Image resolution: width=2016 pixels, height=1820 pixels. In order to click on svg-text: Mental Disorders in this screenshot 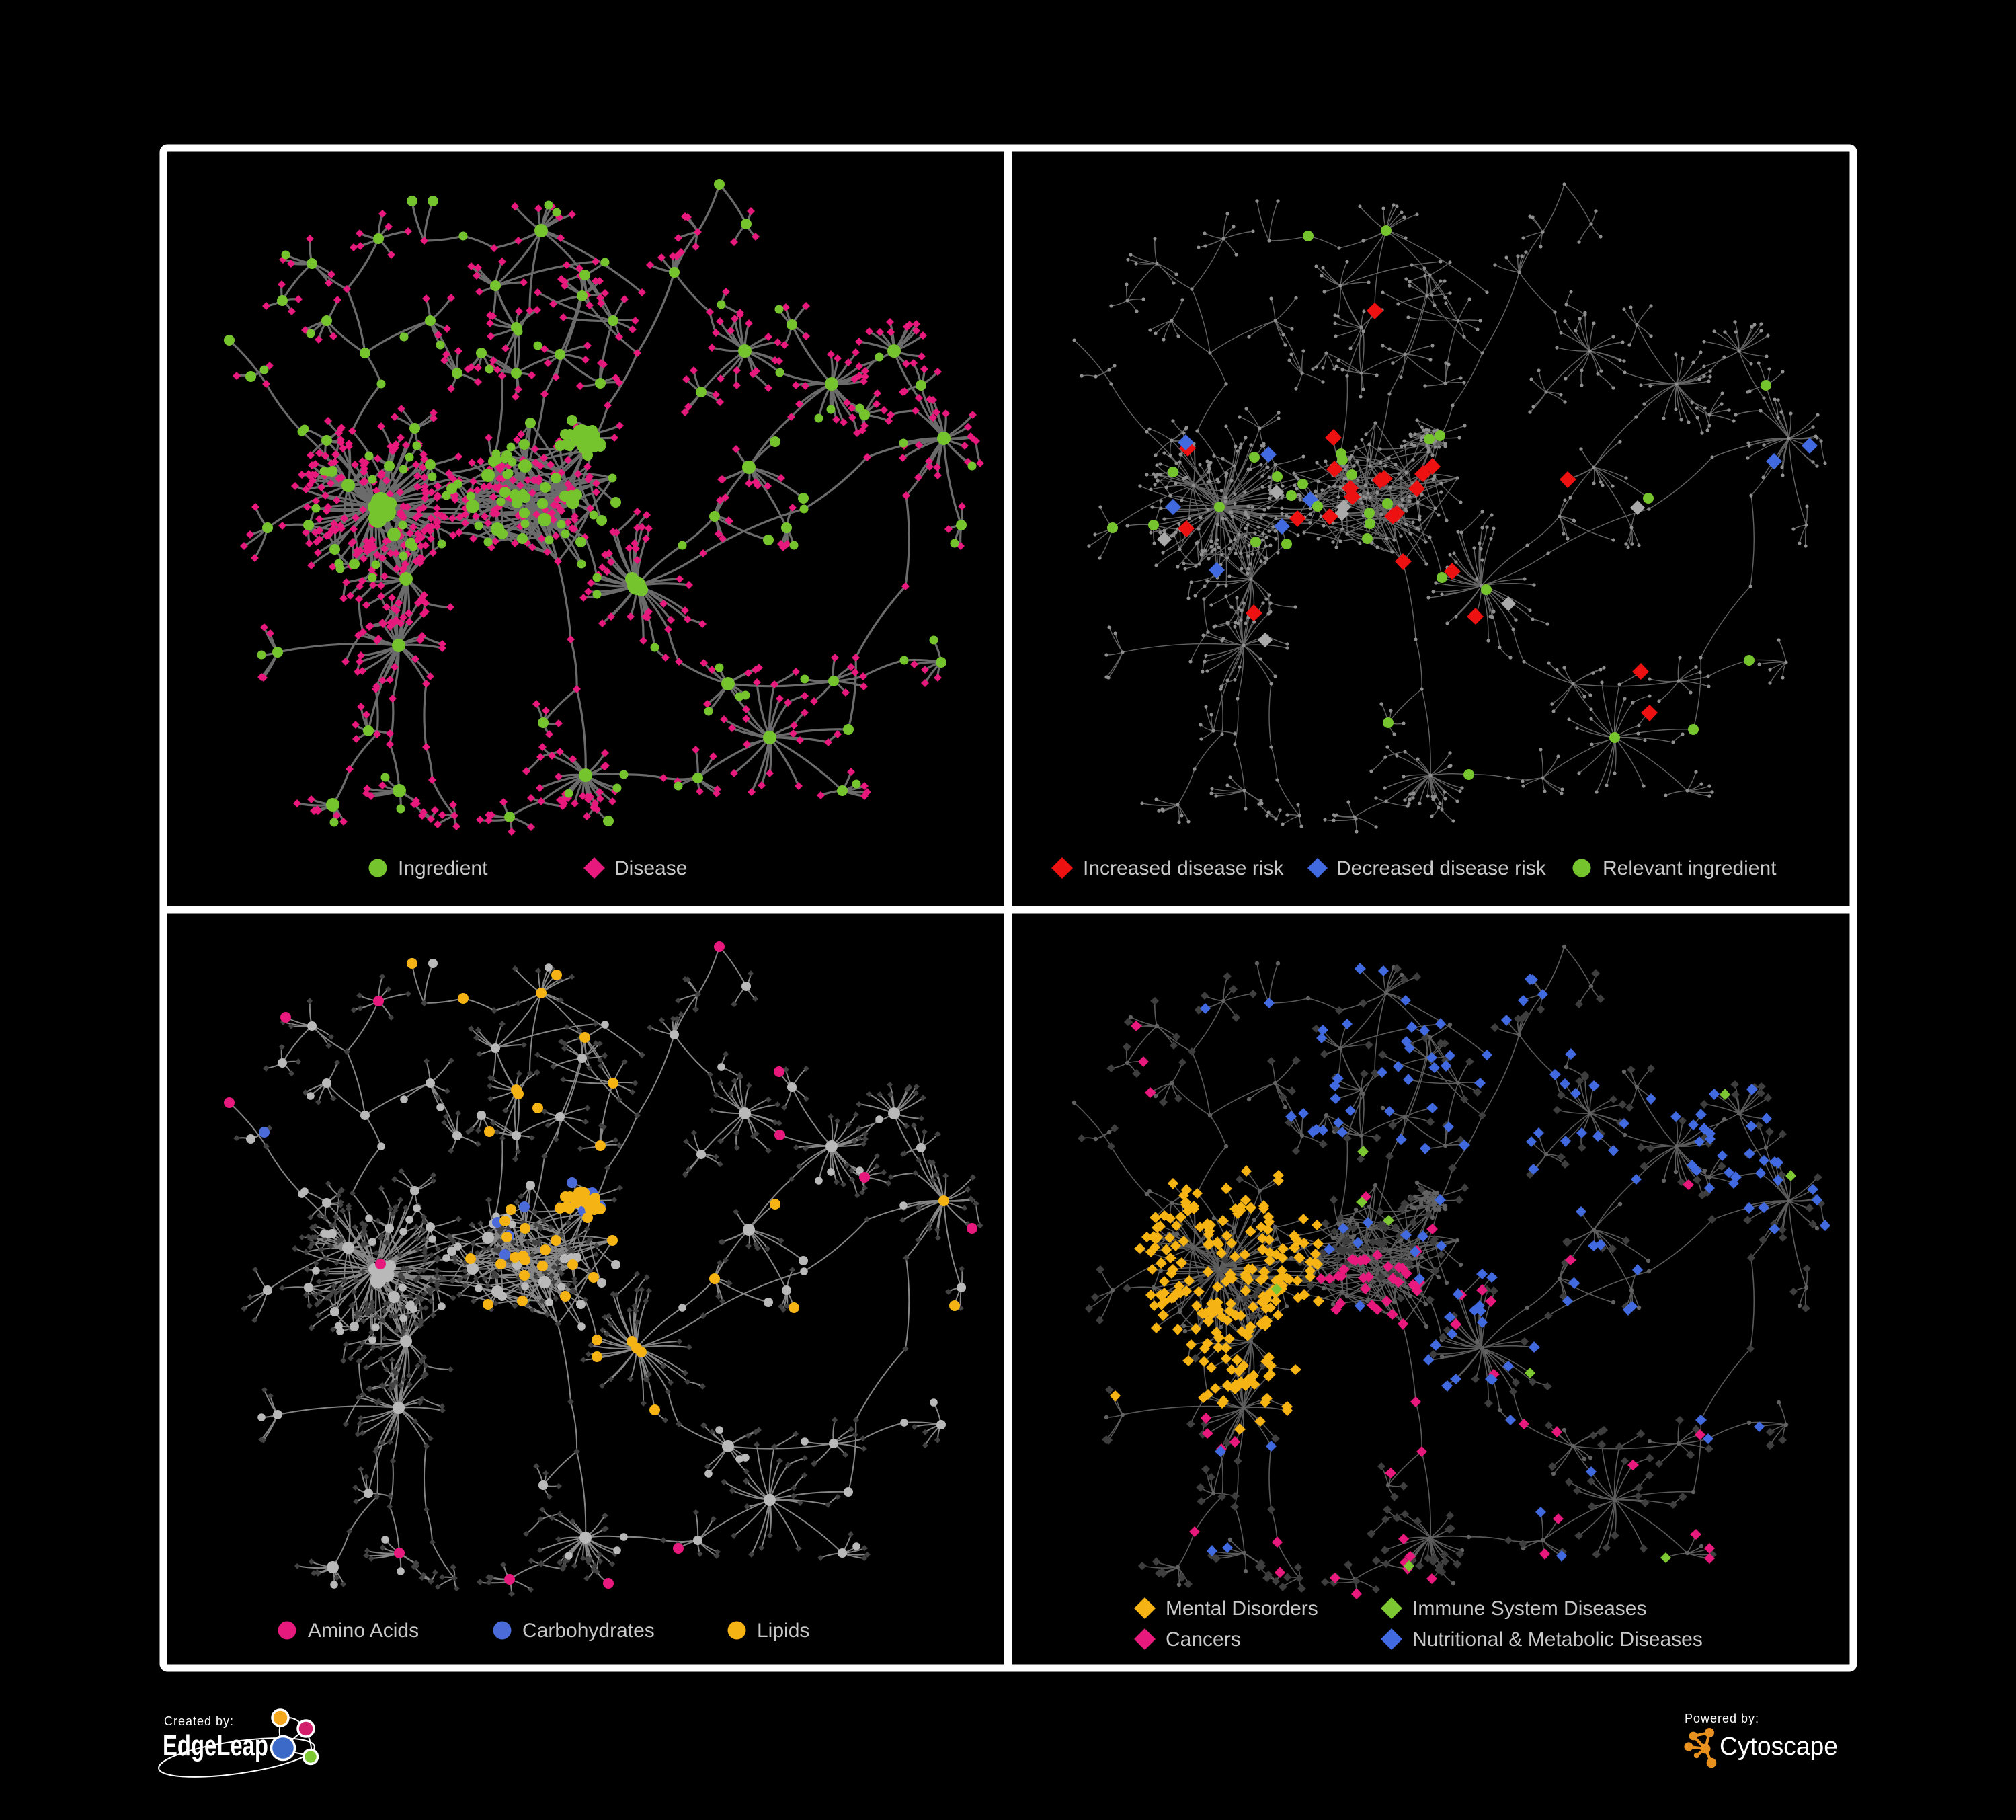, I will do `click(1242, 1608)`.